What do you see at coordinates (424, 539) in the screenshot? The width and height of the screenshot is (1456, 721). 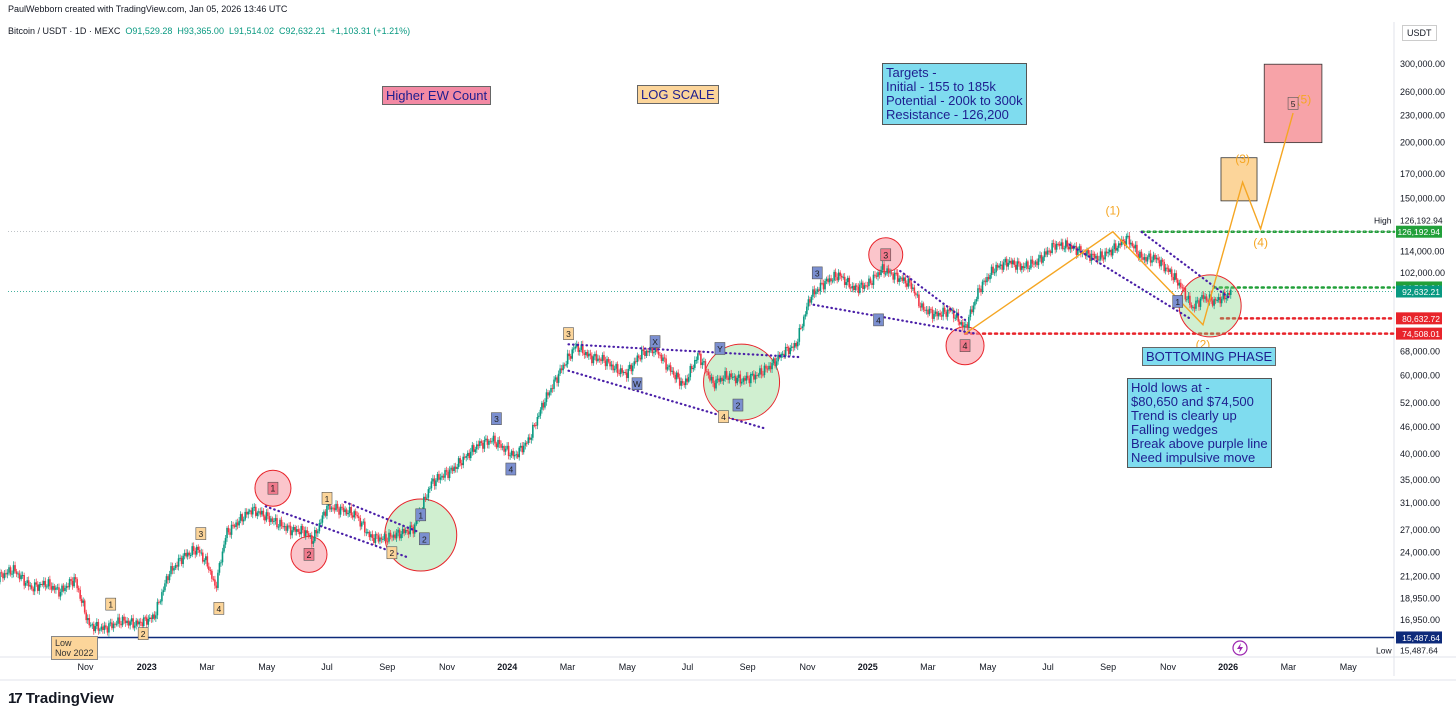 I see `wave-label-text: 2` at bounding box center [424, 539].